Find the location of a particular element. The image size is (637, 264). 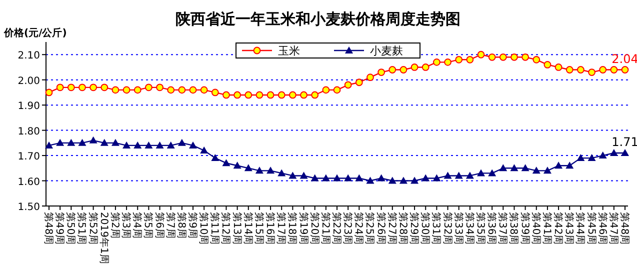

x-tick-label: 第5周 is located at coordinates (148, 225).